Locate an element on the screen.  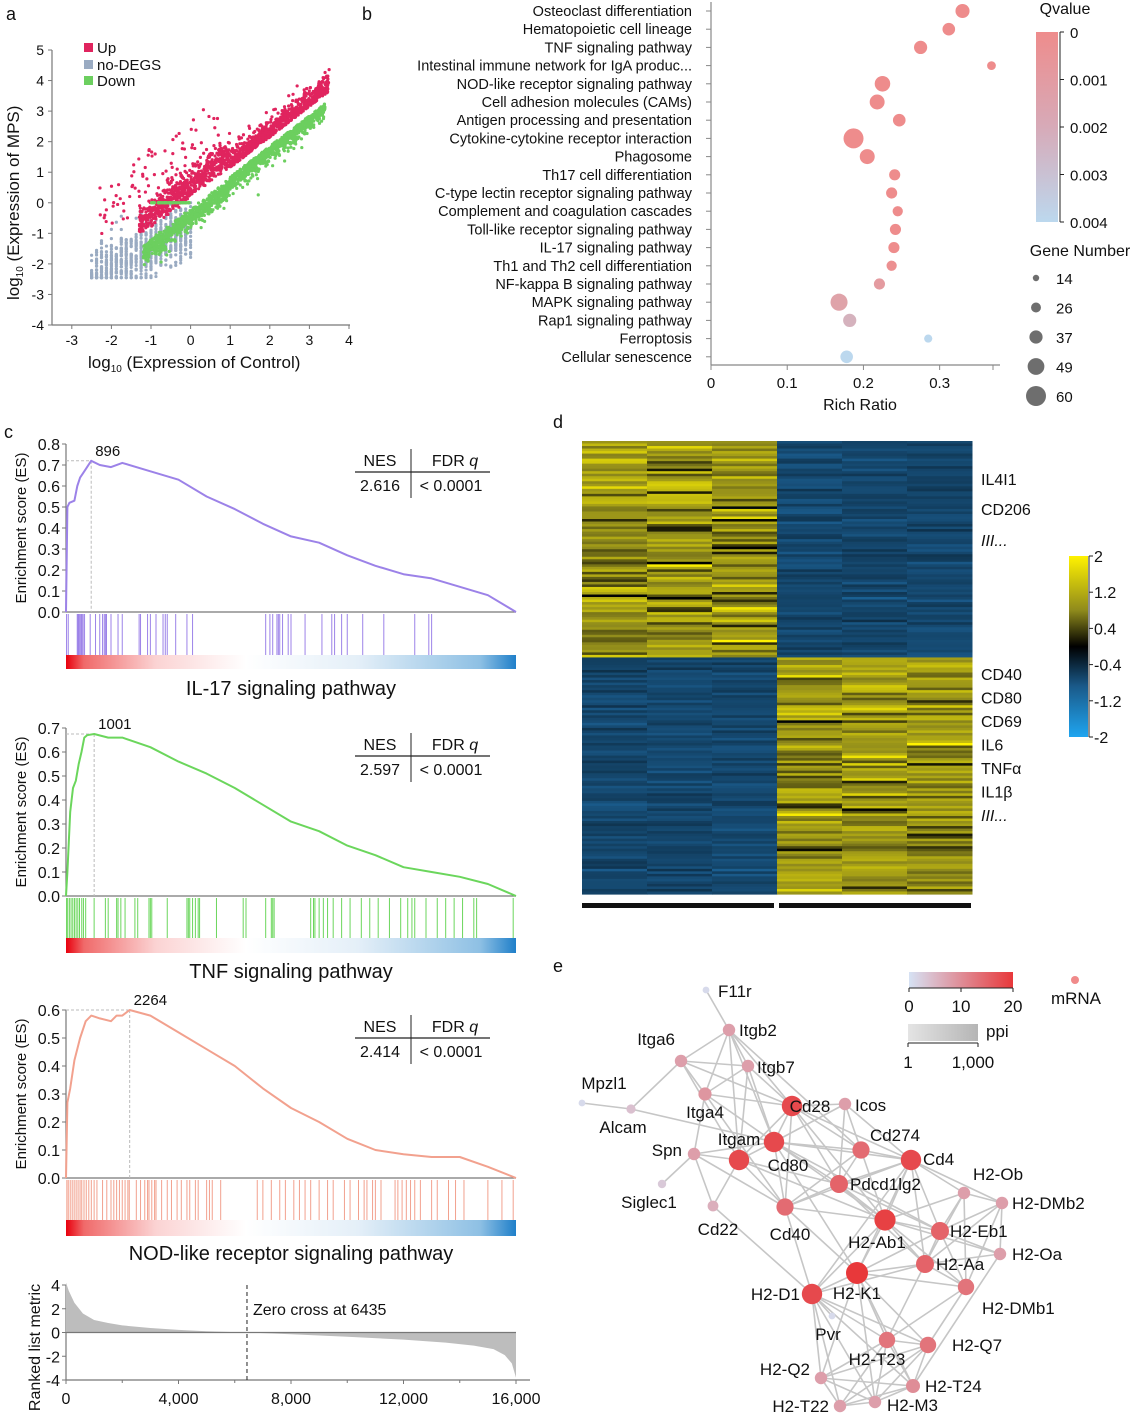
panel-label-b: b is located at coordinates (367, 14).